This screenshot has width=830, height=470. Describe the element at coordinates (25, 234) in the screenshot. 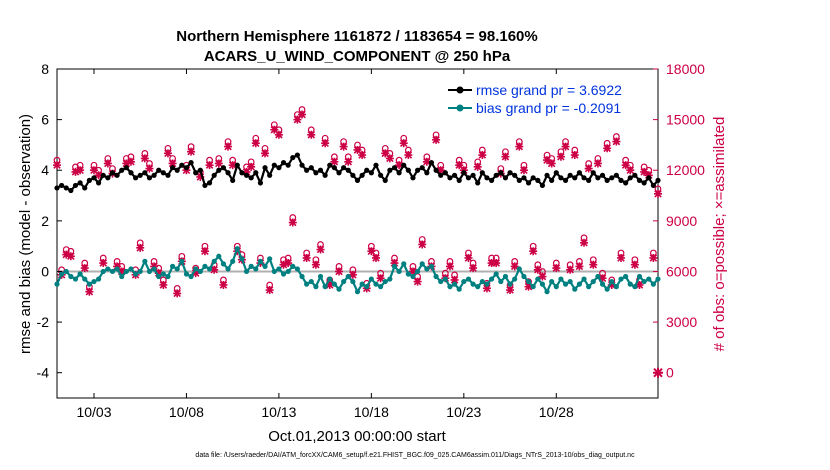

I see `y-axis-label-left: rmse and bias (model - observation)` at that location.